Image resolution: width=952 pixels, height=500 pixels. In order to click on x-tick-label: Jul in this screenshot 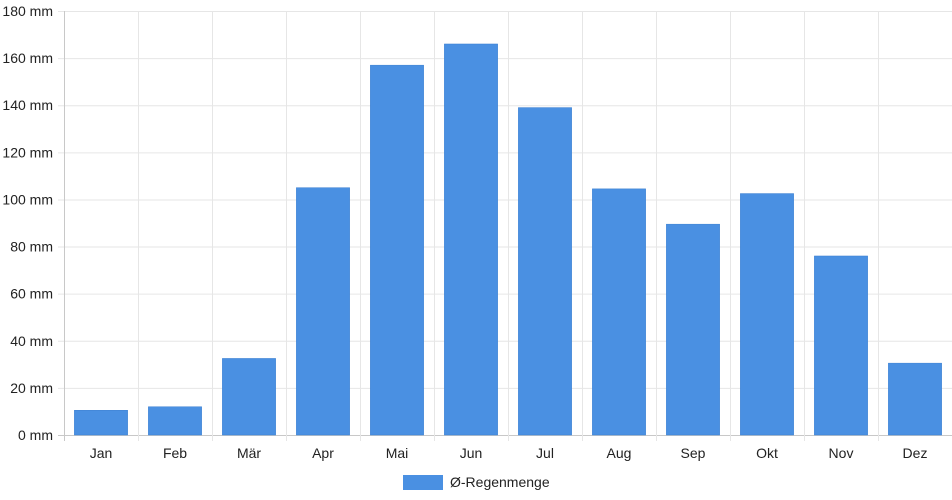, I will do `click(545, 453)`.